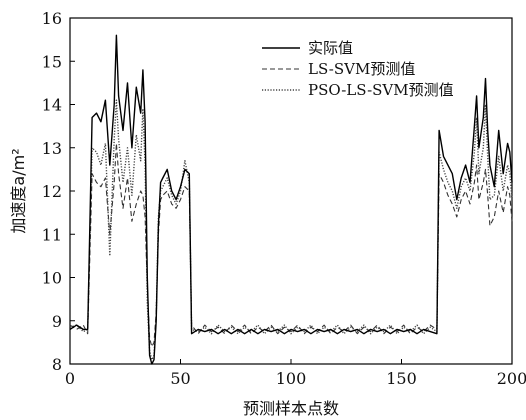  Describe the element at coordinates (52, 105) in the screenshot. I see `y-tick-label: 14` at that location.